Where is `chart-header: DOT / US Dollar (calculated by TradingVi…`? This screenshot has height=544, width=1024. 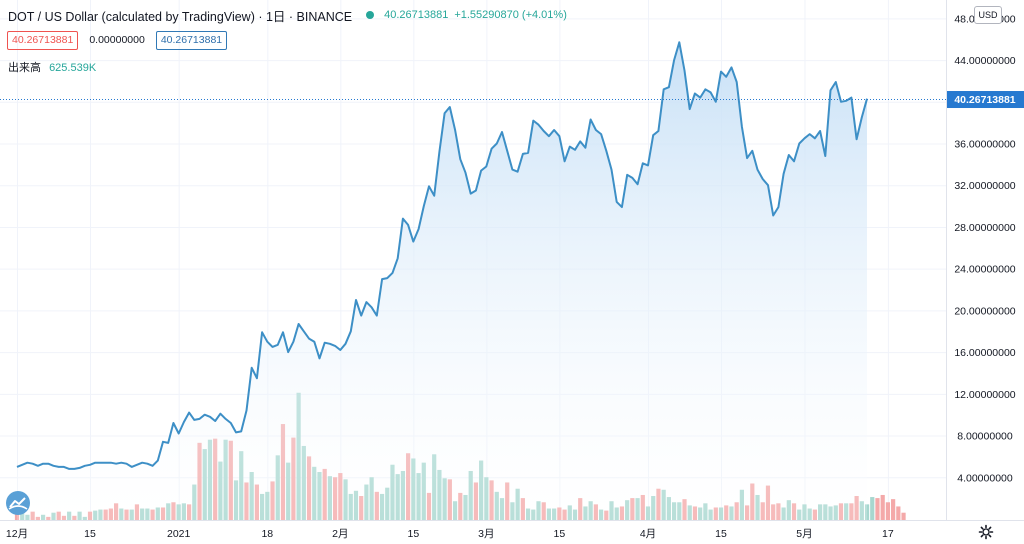 chart-header: DOT / US Dollar (calculated by TradingVi… is located at coordinates (287, 15).